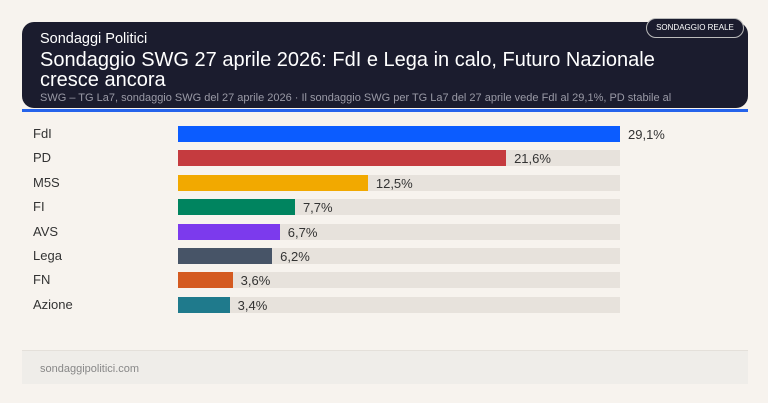 The height and width of the screenshot is (403, 768). Describe the element at coordinates (394, 183) in the screenshot. I see `value-label: 12,5%` at that location.